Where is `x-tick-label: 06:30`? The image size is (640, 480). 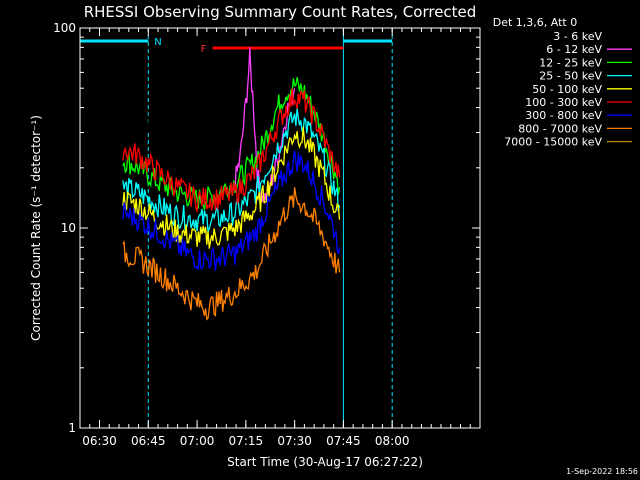
x-tick-label: 06:30 is located at coordinates (99, 441).